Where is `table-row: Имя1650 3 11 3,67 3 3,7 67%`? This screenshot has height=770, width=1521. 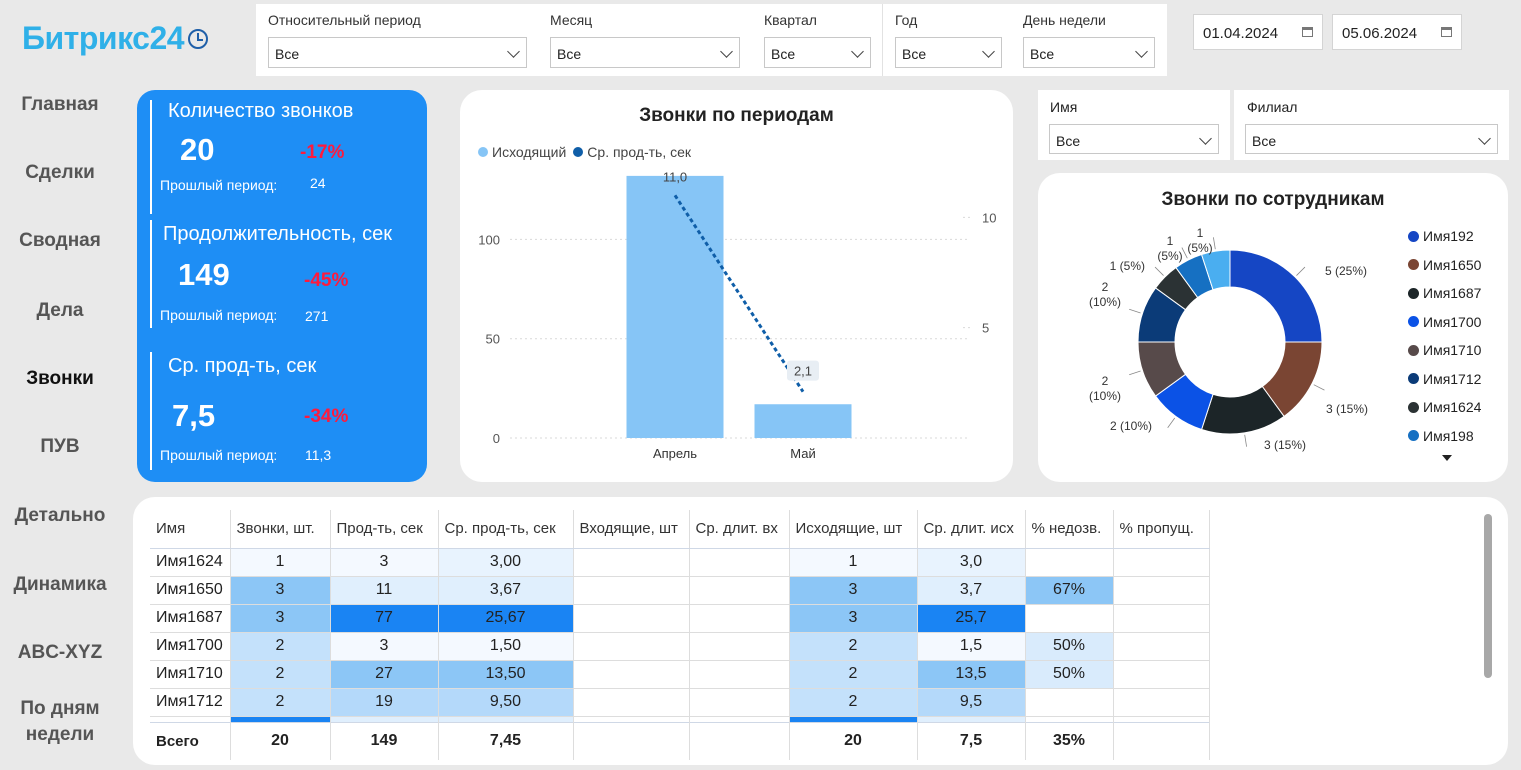
table-row: Имя1650 3 11 3,67 3 3,7 67% is located at coordinates (680, 590).